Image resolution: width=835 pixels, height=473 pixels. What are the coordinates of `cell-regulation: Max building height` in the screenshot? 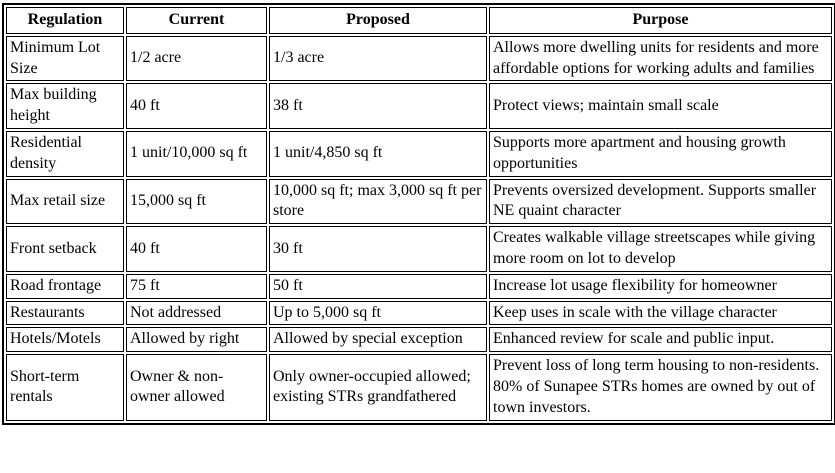 It's located at (65, 106).